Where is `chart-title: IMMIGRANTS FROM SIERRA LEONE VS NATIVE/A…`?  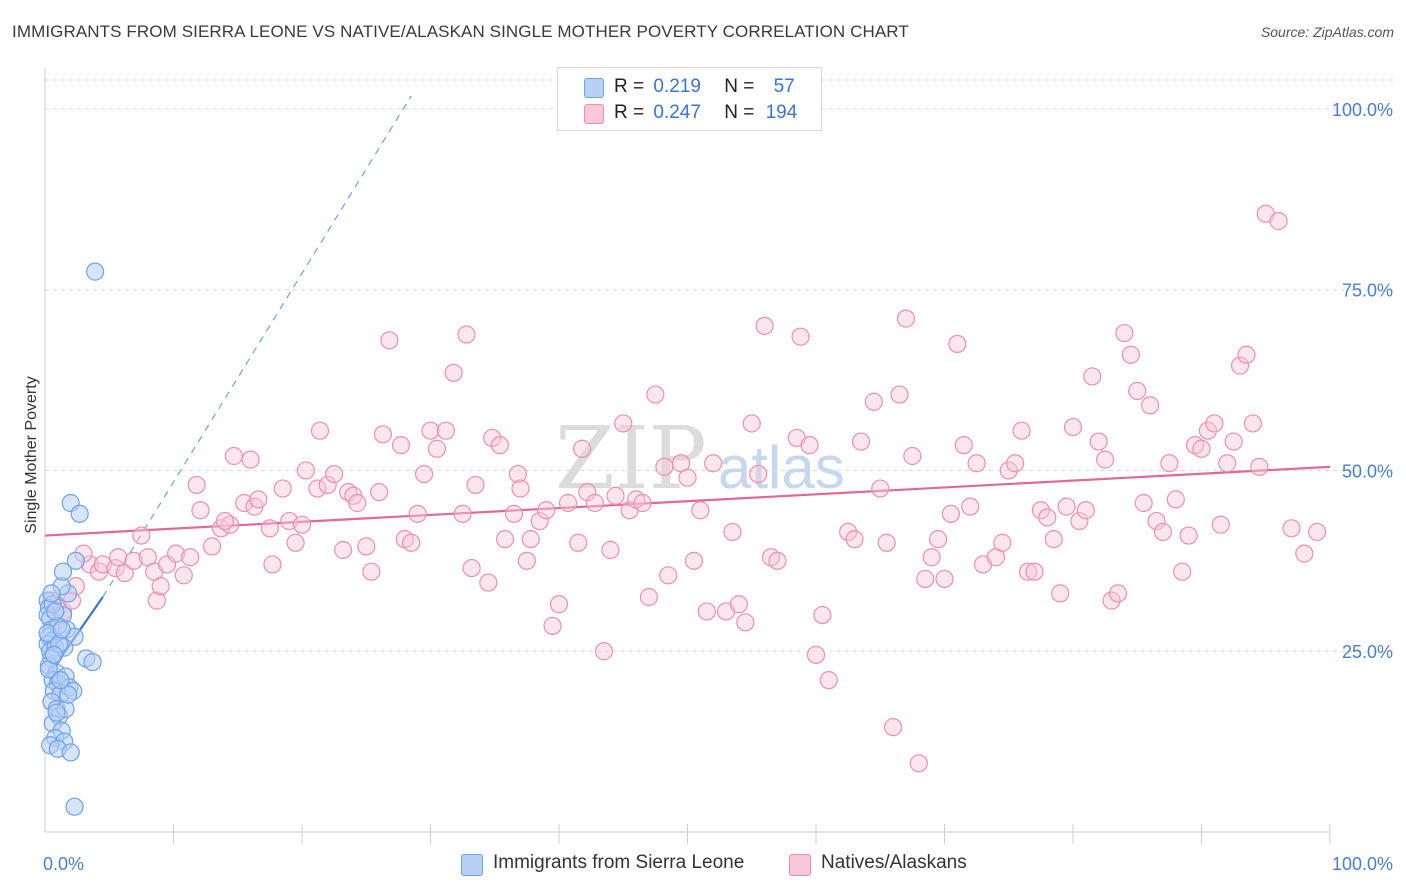
chart-title: IMMIGRANTS FROM SIERRA LEONE VS NATIVE/A… is located at coordinates (460, 31).